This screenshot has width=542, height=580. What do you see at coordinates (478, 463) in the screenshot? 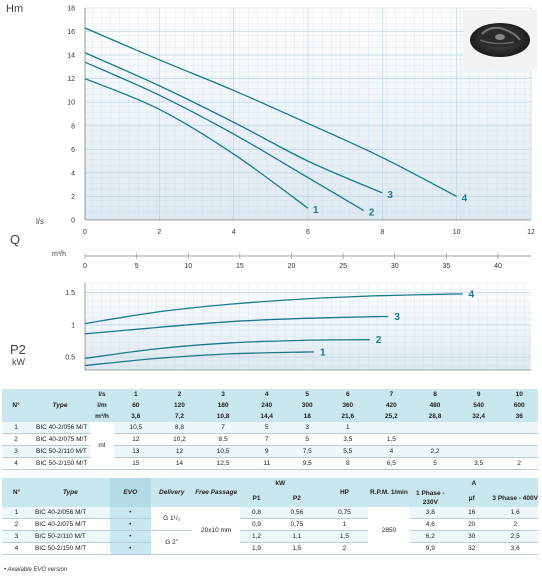
I see `t1-cell: 3,5` at bounding box center [478, 463].